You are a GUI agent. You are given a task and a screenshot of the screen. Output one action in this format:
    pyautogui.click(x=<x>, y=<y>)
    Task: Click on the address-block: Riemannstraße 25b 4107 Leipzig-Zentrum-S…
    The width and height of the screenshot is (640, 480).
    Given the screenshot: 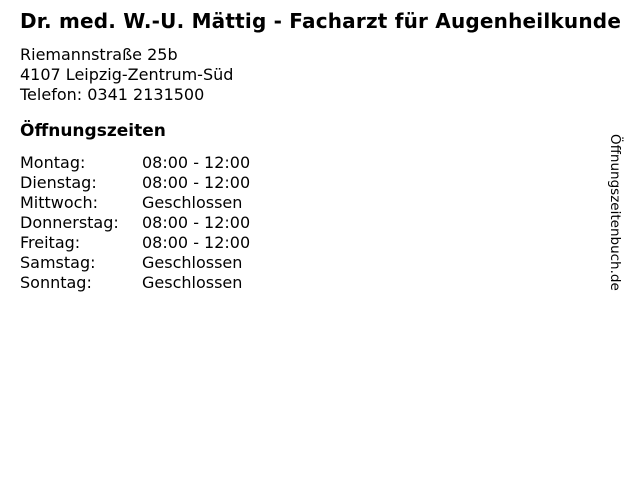 What is the action you would take?
    pyautogui.click(x=126, y=75)
    